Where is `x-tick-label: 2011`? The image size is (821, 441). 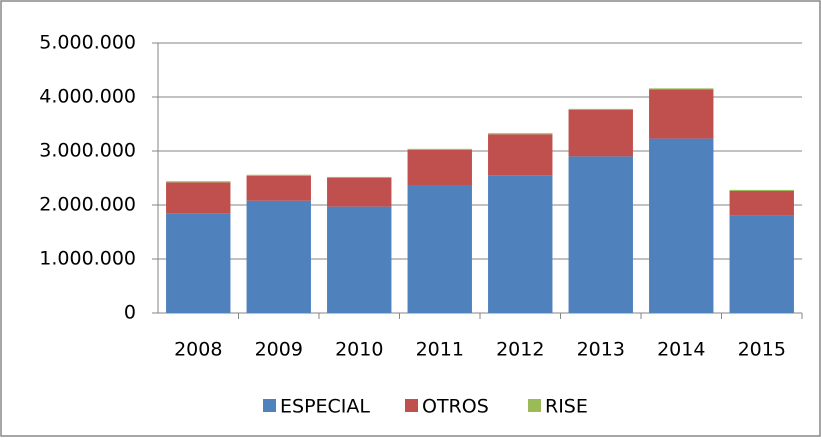 x-tick-label: 2011 is located at coordinates (440, 350).